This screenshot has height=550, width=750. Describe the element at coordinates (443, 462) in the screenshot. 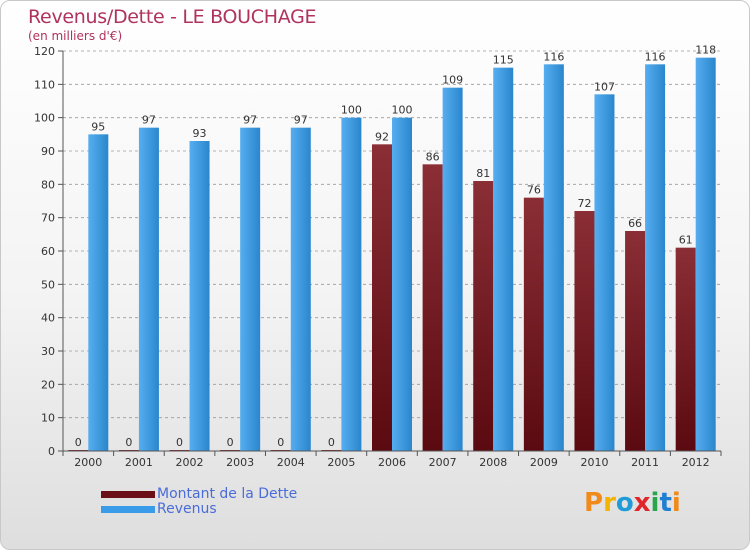

I see `x-tick-label: 2007` at that location.